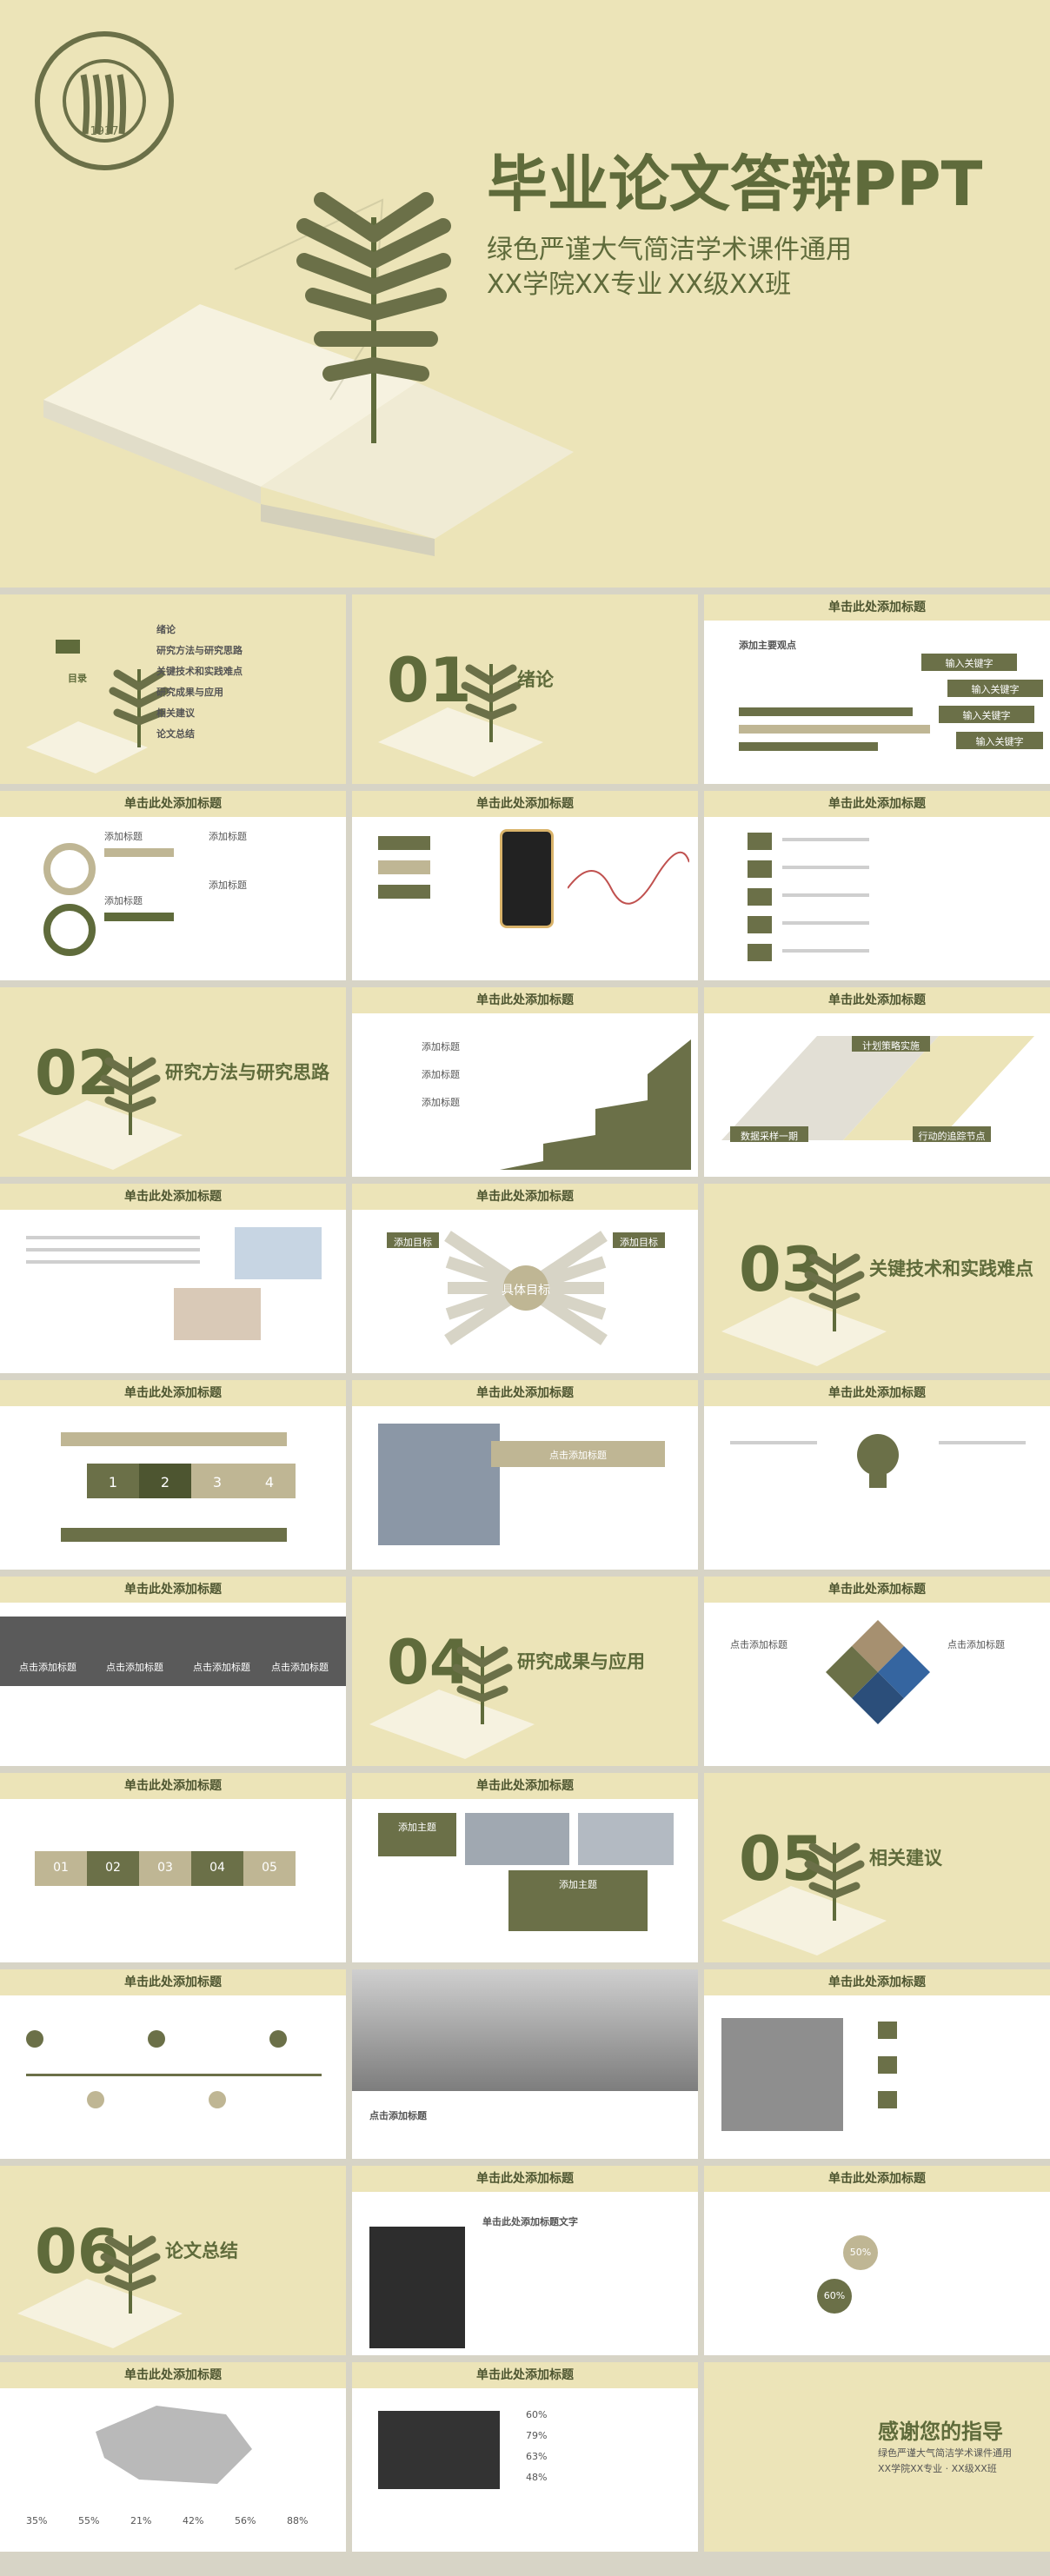 This screenshot has width=1050, height=2576. I want to click on slide-section-06: 06 论文总结, so click(173, 2260).